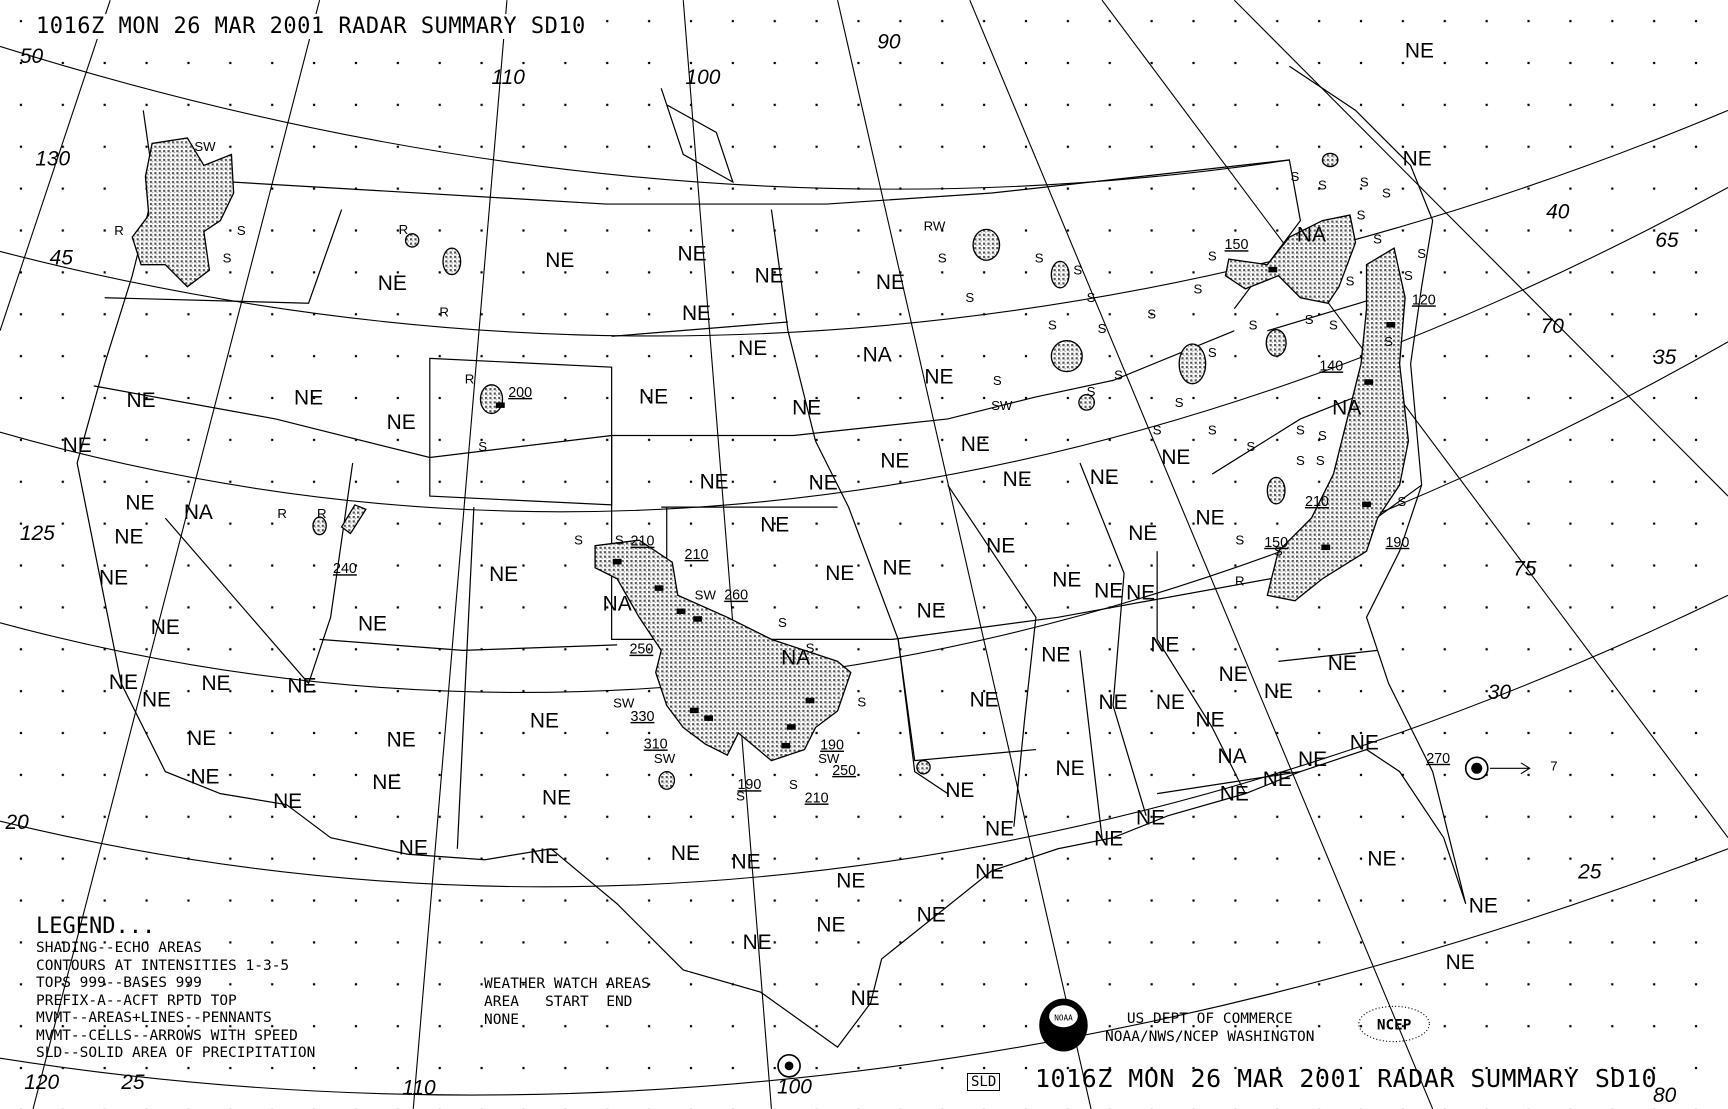 Image resolution: width=1728 pixels, height=1109 pixels. I want to click on echo-top-value: 200, so click(520, 393).